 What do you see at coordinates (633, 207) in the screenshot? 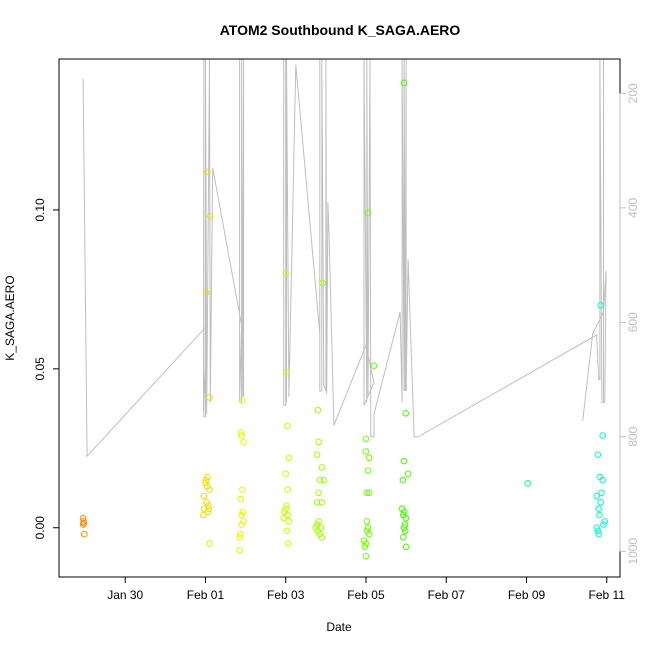
I see `right-tick-label: 400` at bounding box center [633, 207].